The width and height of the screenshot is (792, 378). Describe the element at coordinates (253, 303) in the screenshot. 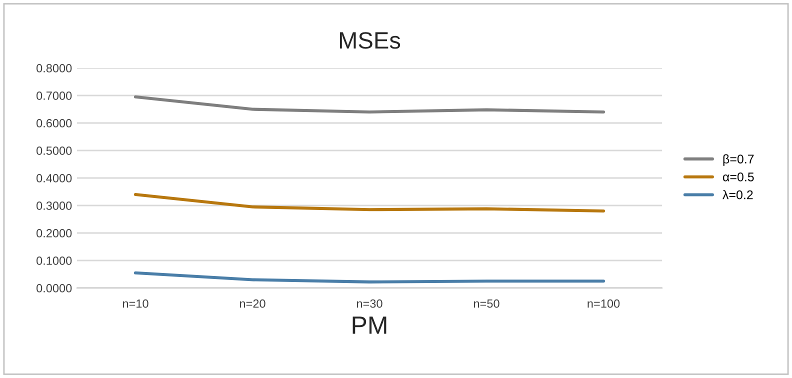

I see `x-tick-label: n=20` at that location.